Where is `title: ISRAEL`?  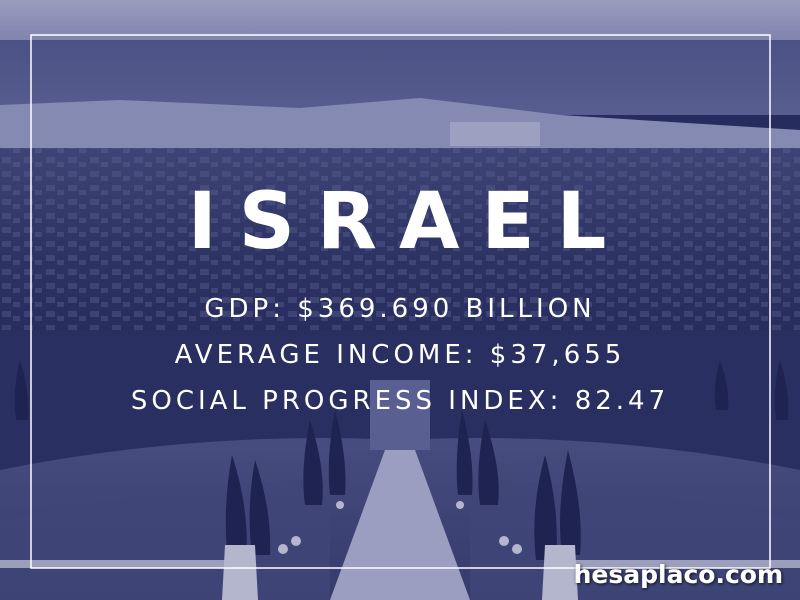 title: ISRAEL is located at coordinates (408, 222).